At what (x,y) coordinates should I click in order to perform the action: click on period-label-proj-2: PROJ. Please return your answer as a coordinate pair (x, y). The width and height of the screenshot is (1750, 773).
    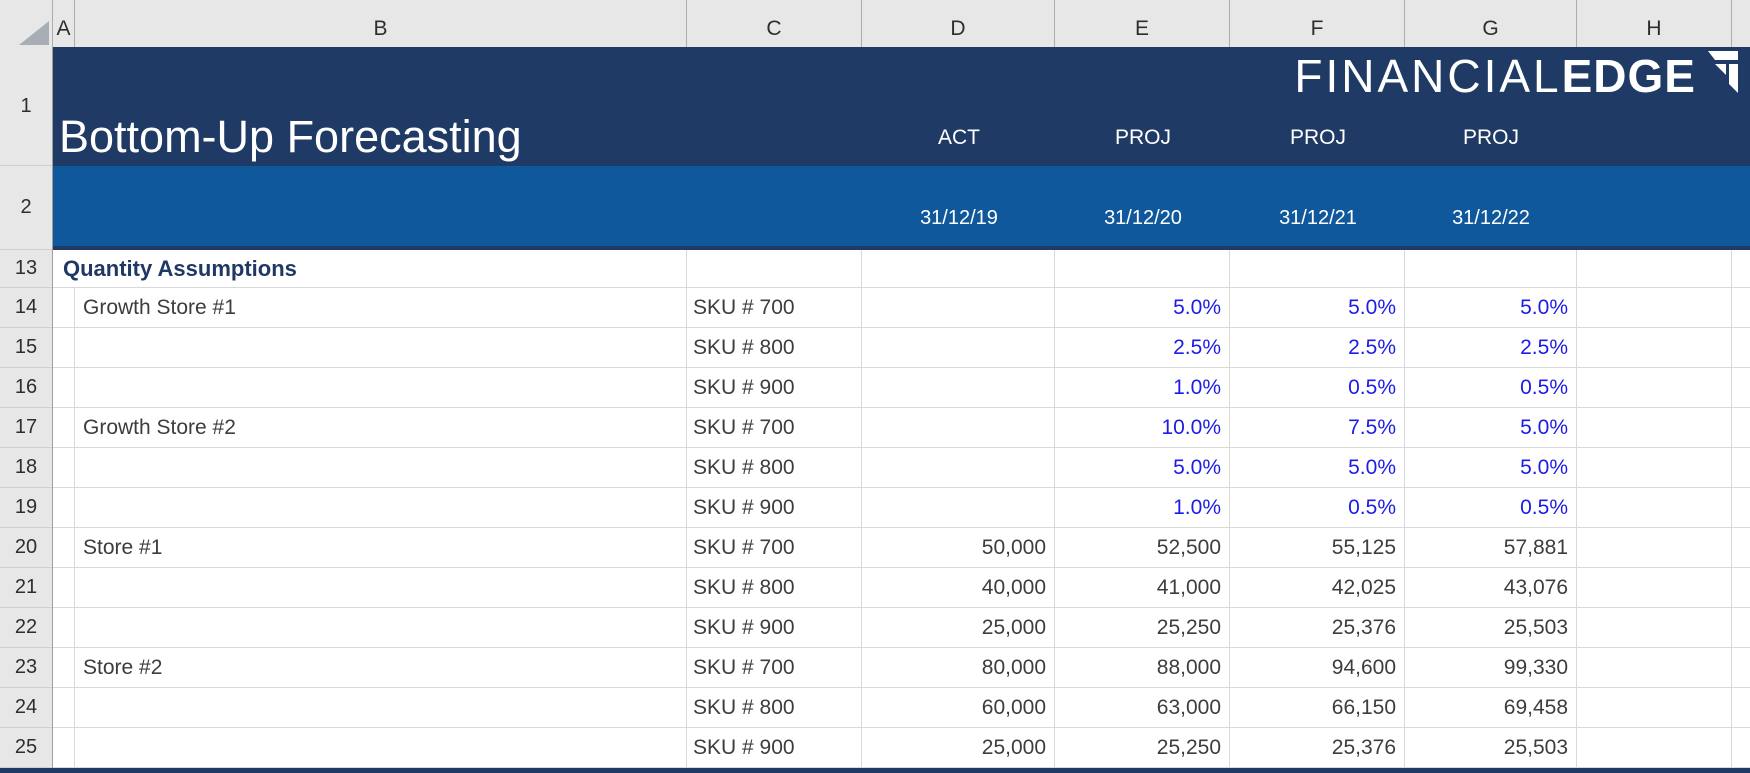
    Looking at the image, I should click on (1317, 137).